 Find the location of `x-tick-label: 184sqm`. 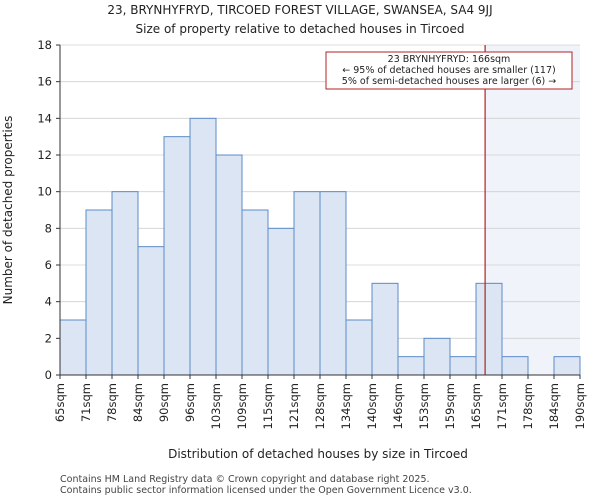

x-tick-label: 184sqm is located at coordinates (554, 406).